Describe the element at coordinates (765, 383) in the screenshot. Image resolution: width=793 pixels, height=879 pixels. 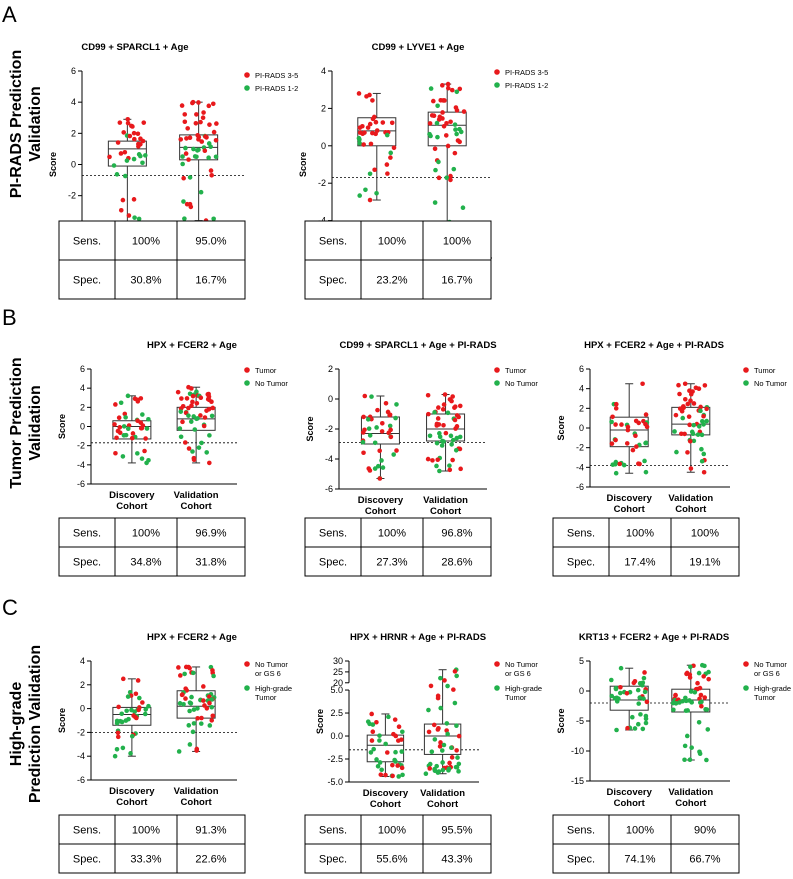
I see `legend-item: No Tumor` at that location.